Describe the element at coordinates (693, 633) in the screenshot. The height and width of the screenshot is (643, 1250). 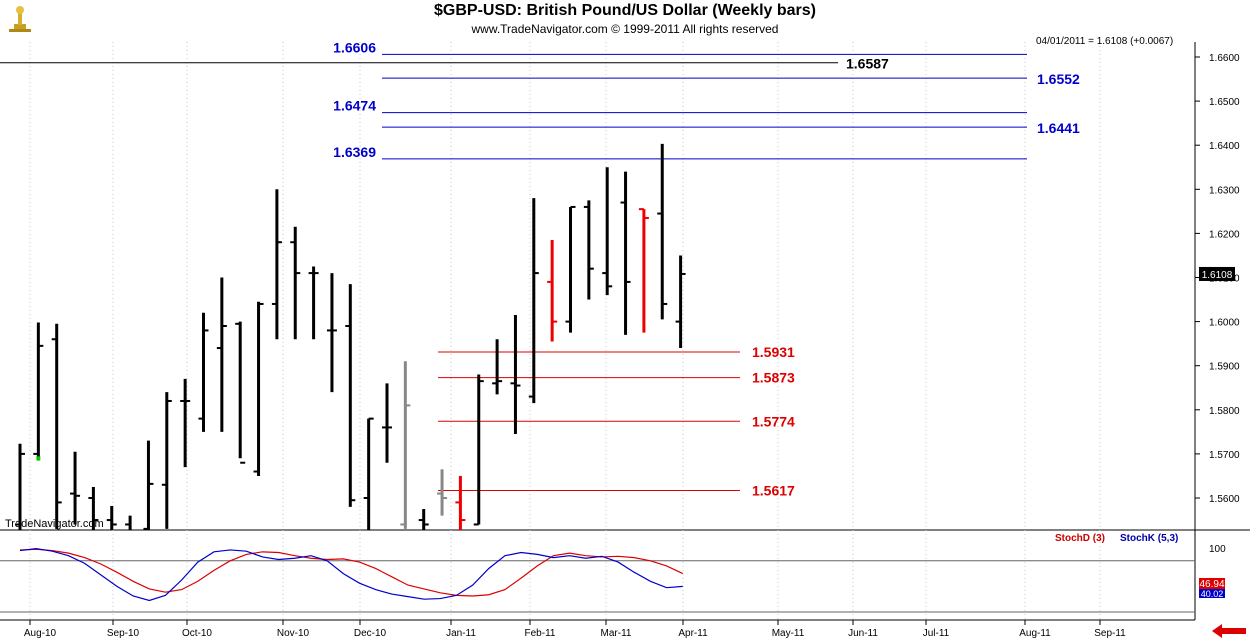
I see `x-tick-label: Apr-11` at that location.